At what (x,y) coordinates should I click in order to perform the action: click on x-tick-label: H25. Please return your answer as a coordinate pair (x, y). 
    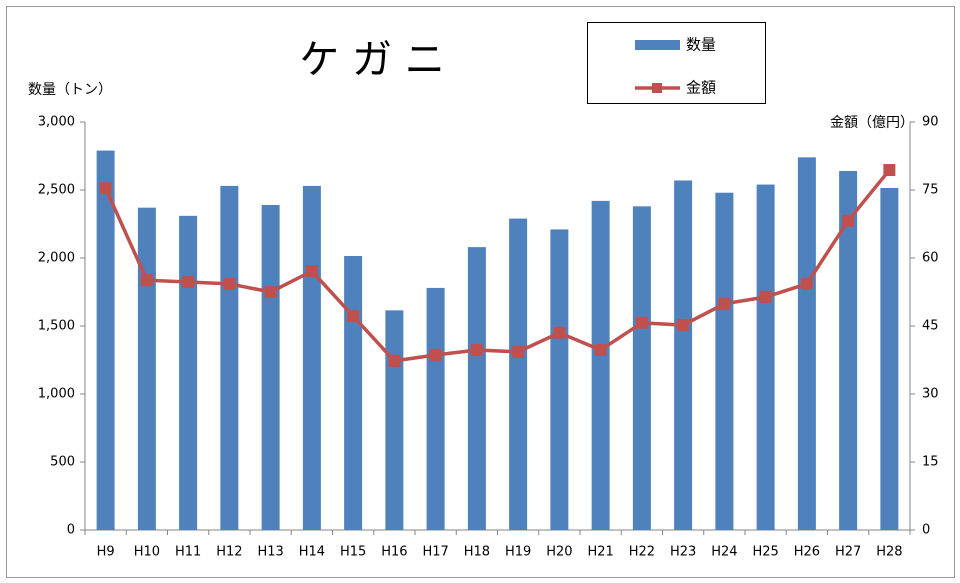
    Looking at the image, I should click on (765, 552).